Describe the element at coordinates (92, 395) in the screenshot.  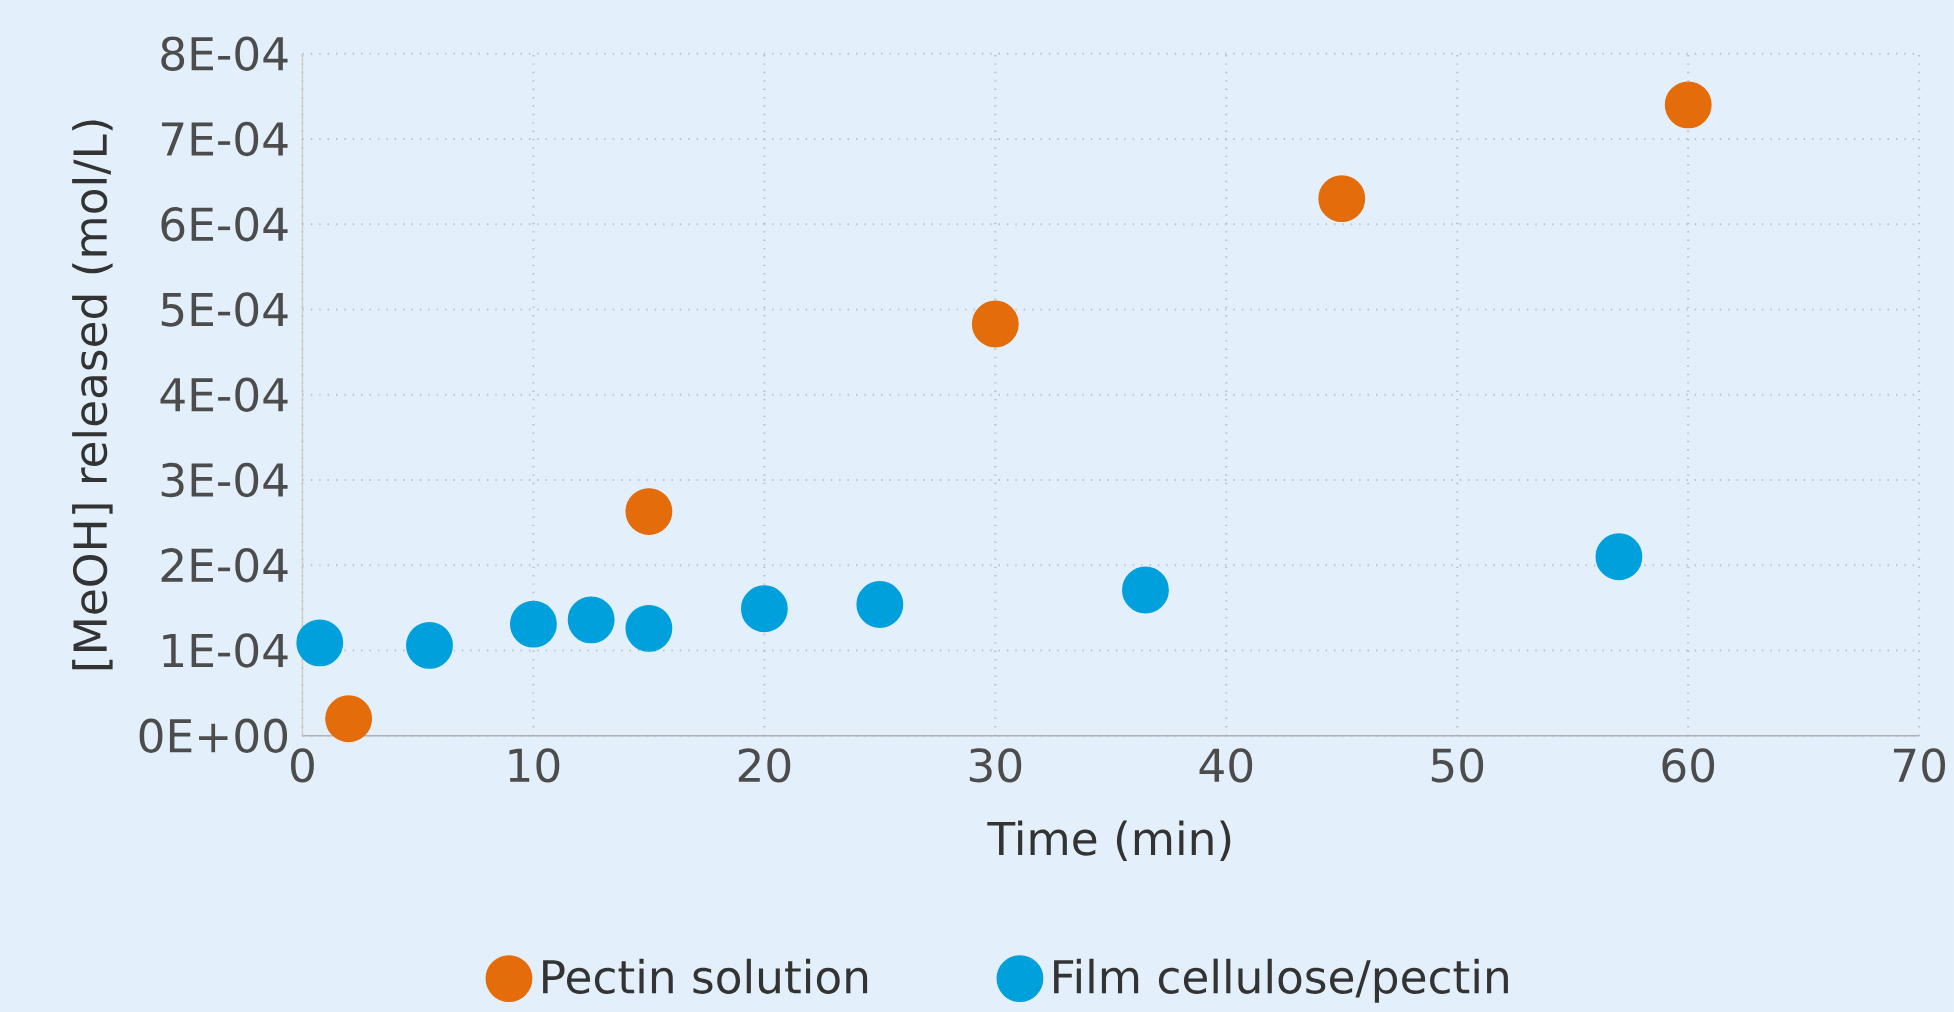
I see `y-axis-title: [MeOH] released (mol/L)` at that location.